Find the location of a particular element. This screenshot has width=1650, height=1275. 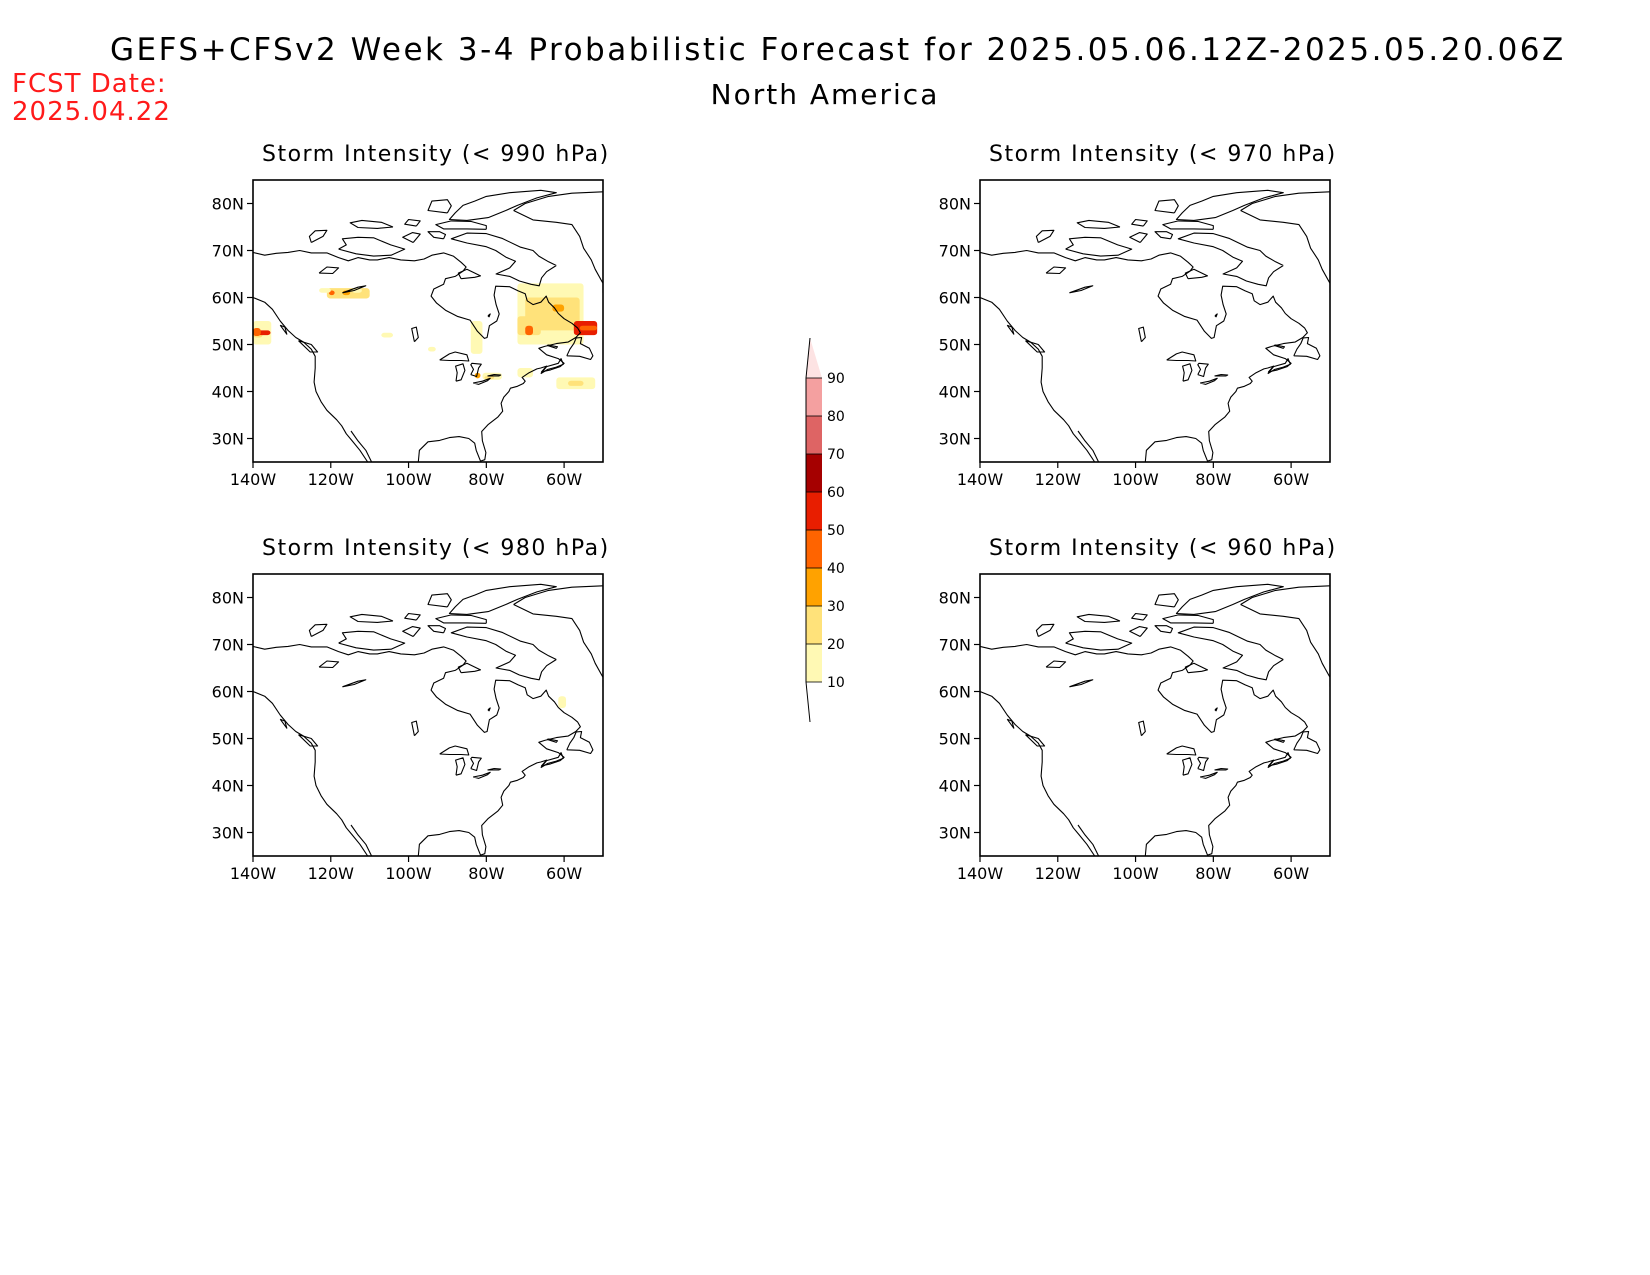

lat-tick-label: 70N is located at coordinates (228, 645).